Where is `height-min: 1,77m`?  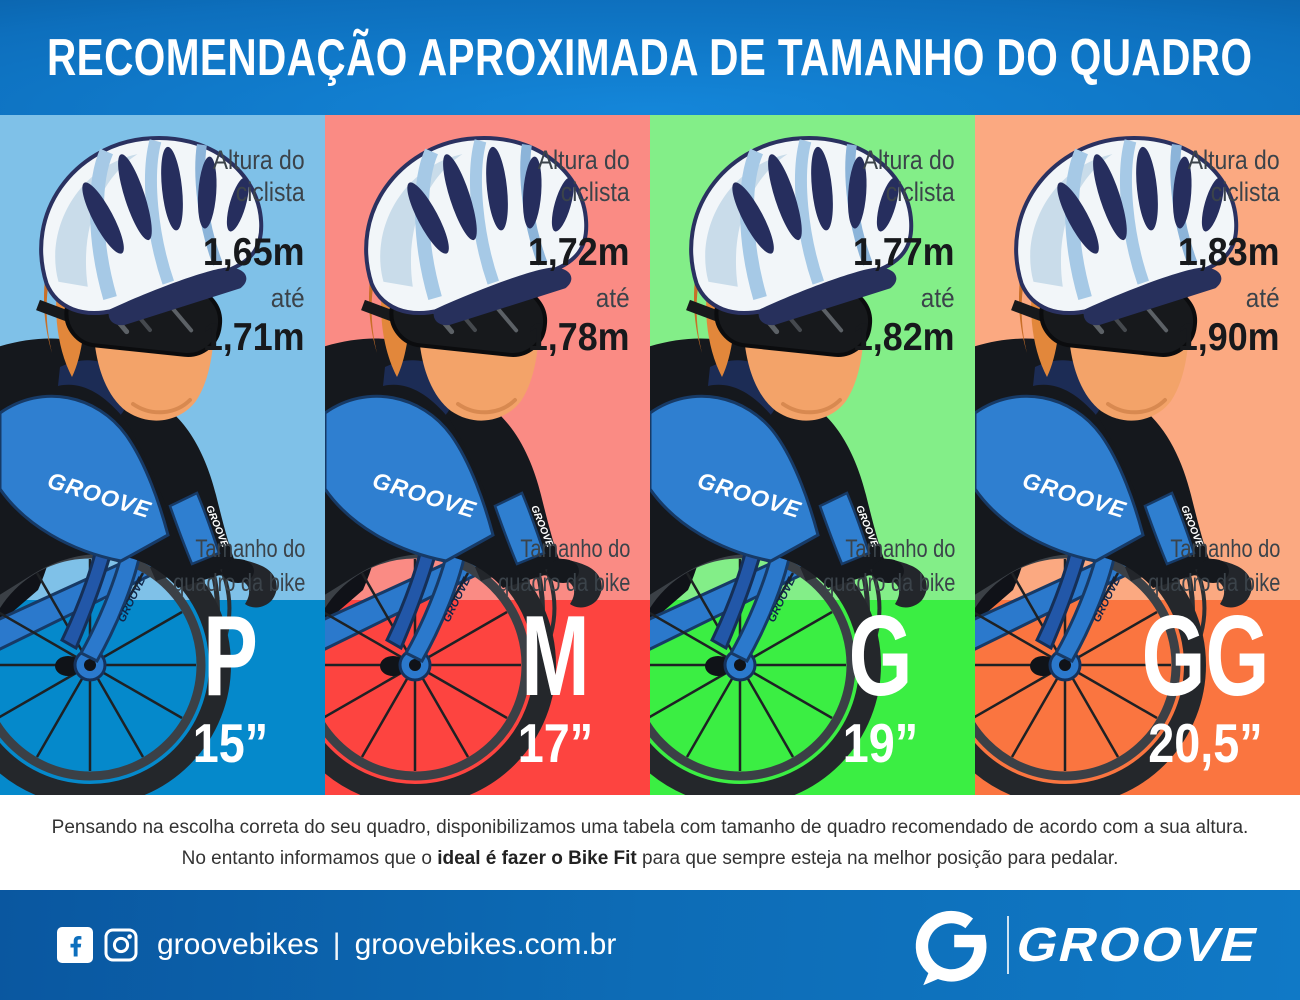
height-min: 1,77m is located at coordinates (904, 252).